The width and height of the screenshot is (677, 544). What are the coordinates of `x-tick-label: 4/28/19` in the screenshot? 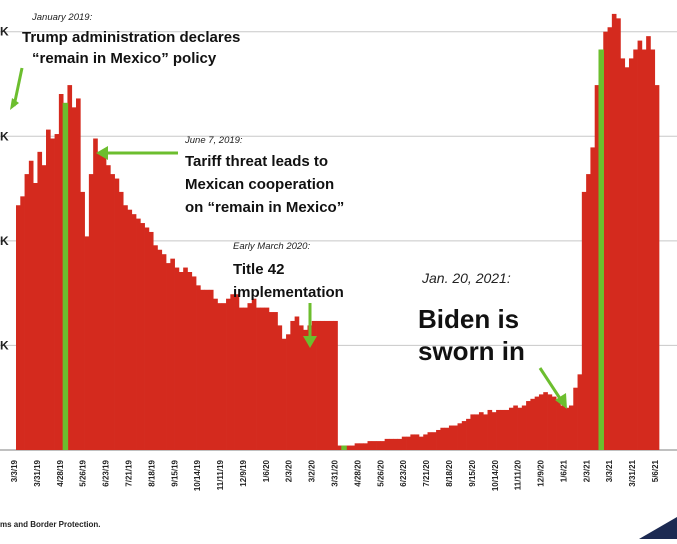 It's located at (60, 472).